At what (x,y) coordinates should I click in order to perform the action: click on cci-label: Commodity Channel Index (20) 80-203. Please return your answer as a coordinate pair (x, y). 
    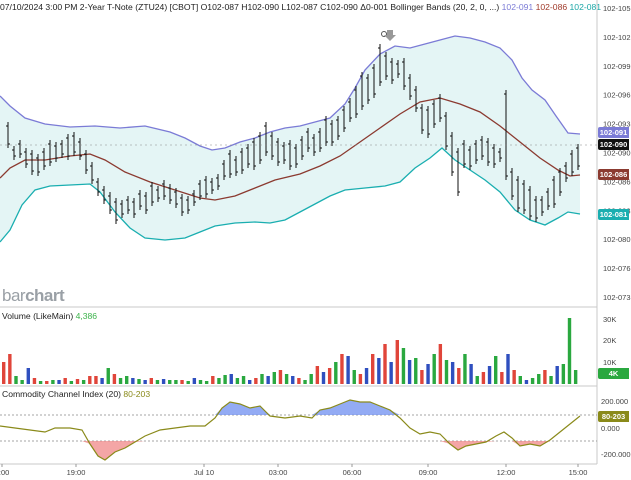
    Looking at the image, I should click on (76, 394).